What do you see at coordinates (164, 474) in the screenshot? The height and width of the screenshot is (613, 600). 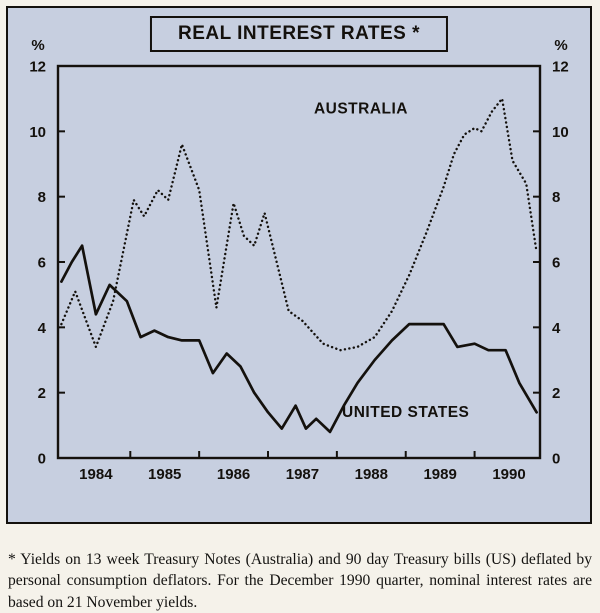 I see `x-tick-label: 1985` at bounding box center [164, 474].